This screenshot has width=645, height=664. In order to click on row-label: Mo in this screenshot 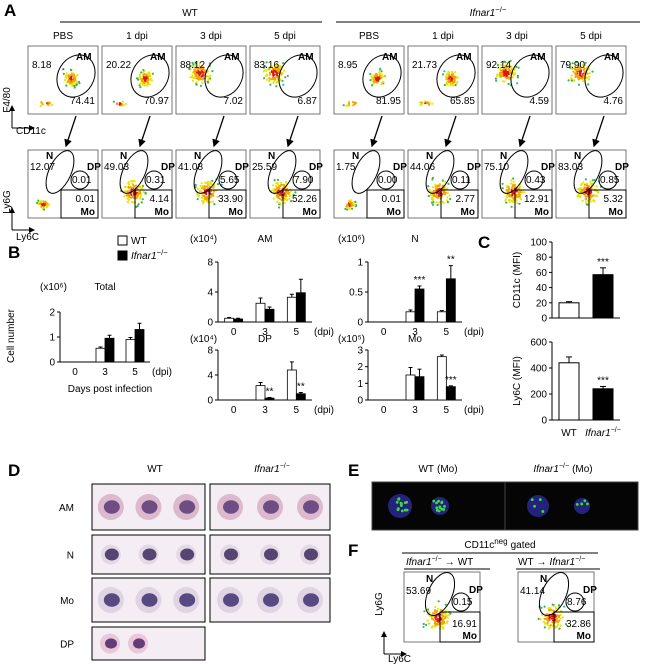, I will do `click(67, 601)`.